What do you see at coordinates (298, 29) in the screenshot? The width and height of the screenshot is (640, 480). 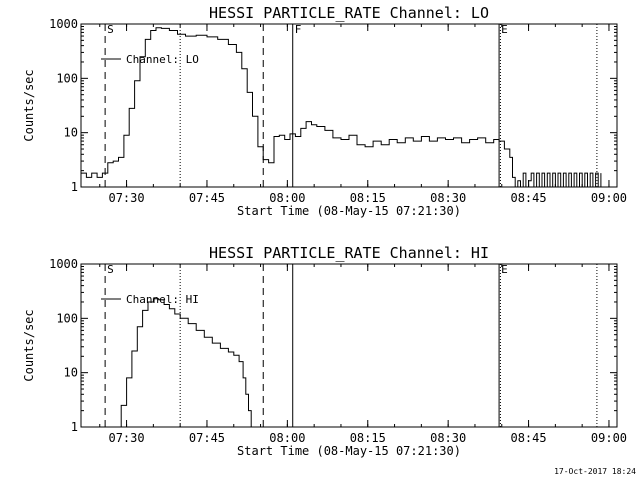 I see `event-marker-label: F` at bounding box center [298, 29].